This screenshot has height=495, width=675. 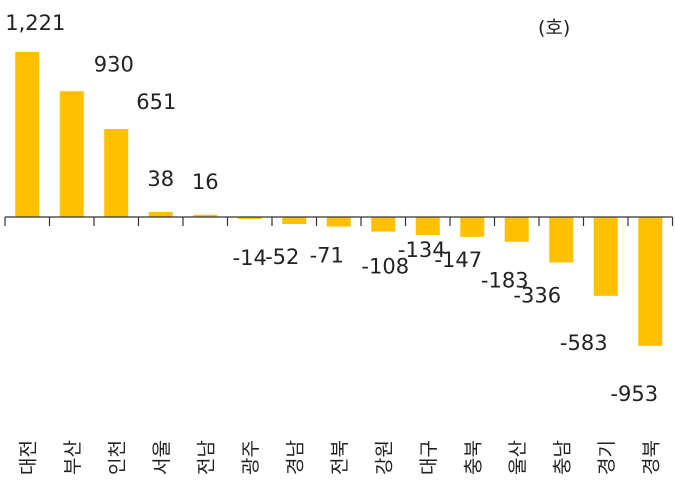 What do you see at coordinates (458, 260) in the screenshot?
I see `data-label: -147` at bounding box center [458, 260].